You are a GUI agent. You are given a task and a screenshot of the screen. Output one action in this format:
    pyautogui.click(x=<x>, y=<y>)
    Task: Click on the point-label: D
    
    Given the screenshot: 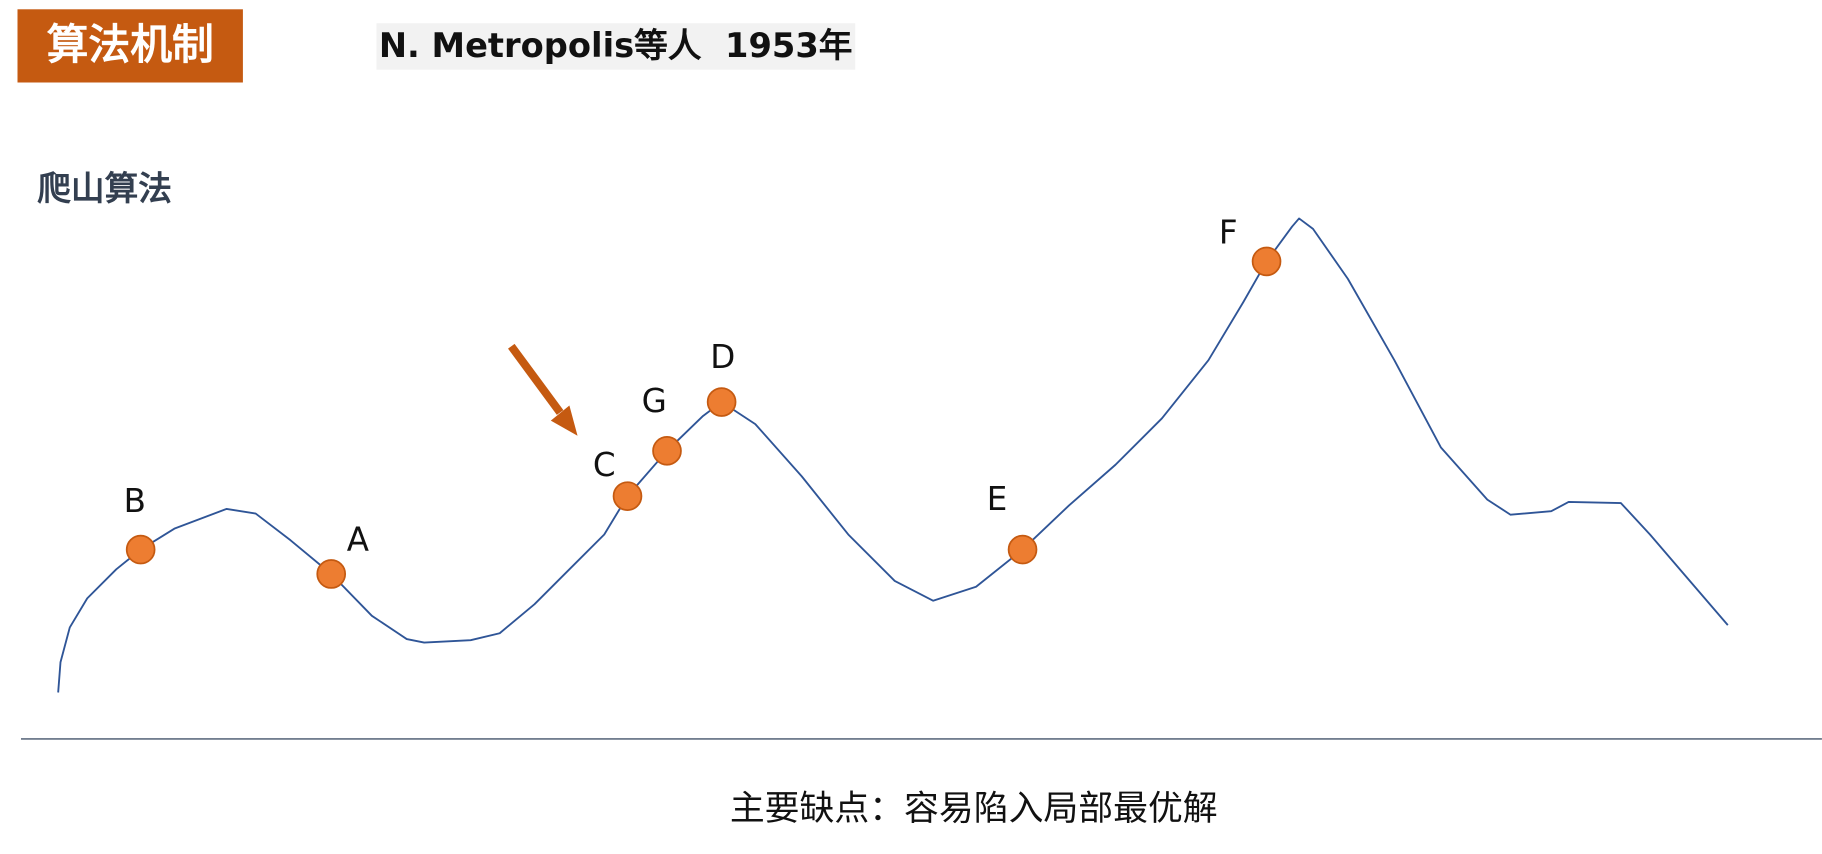 What is the action you would take?
    pyautogui.click(x=722, y=357)
    